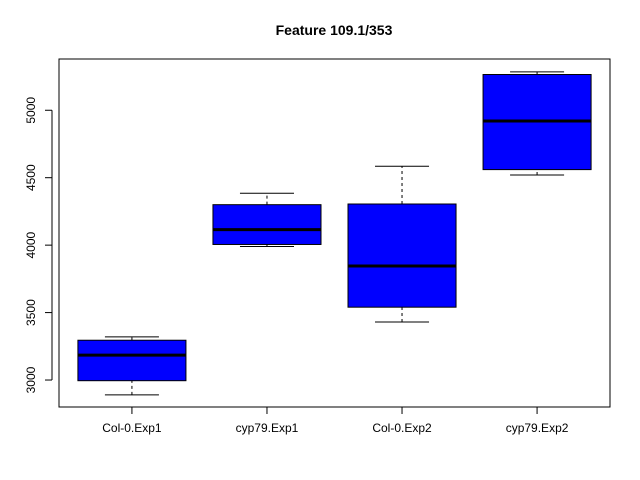 Image resolution: width=640 pixels, height=480 pixels. What do you see at coordinates (31, 110) in the screenshot?
I see `y-tick-label-5000: 5000` at bounding box center [31, 110].